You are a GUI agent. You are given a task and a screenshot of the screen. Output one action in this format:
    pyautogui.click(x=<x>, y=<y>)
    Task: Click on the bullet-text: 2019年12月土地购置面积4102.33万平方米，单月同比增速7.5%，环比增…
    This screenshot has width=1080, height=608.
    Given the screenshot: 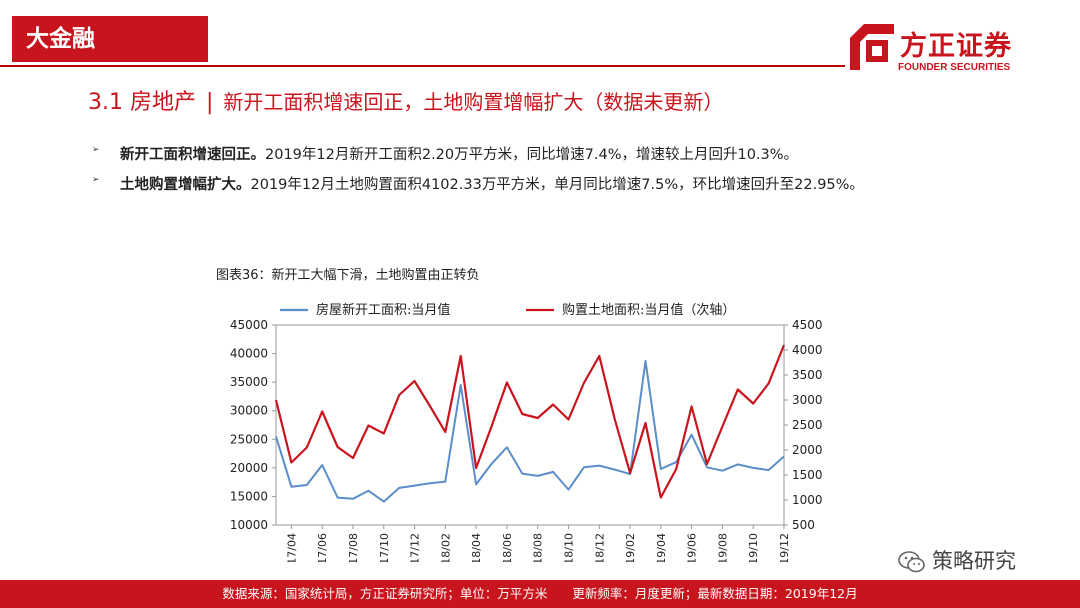 What is the action you would take?
    pyautogui.click(x=557, y=185)
    